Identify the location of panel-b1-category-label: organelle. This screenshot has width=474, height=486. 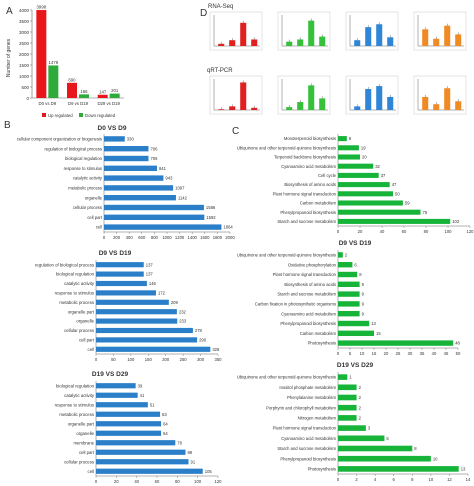
(94, 197).